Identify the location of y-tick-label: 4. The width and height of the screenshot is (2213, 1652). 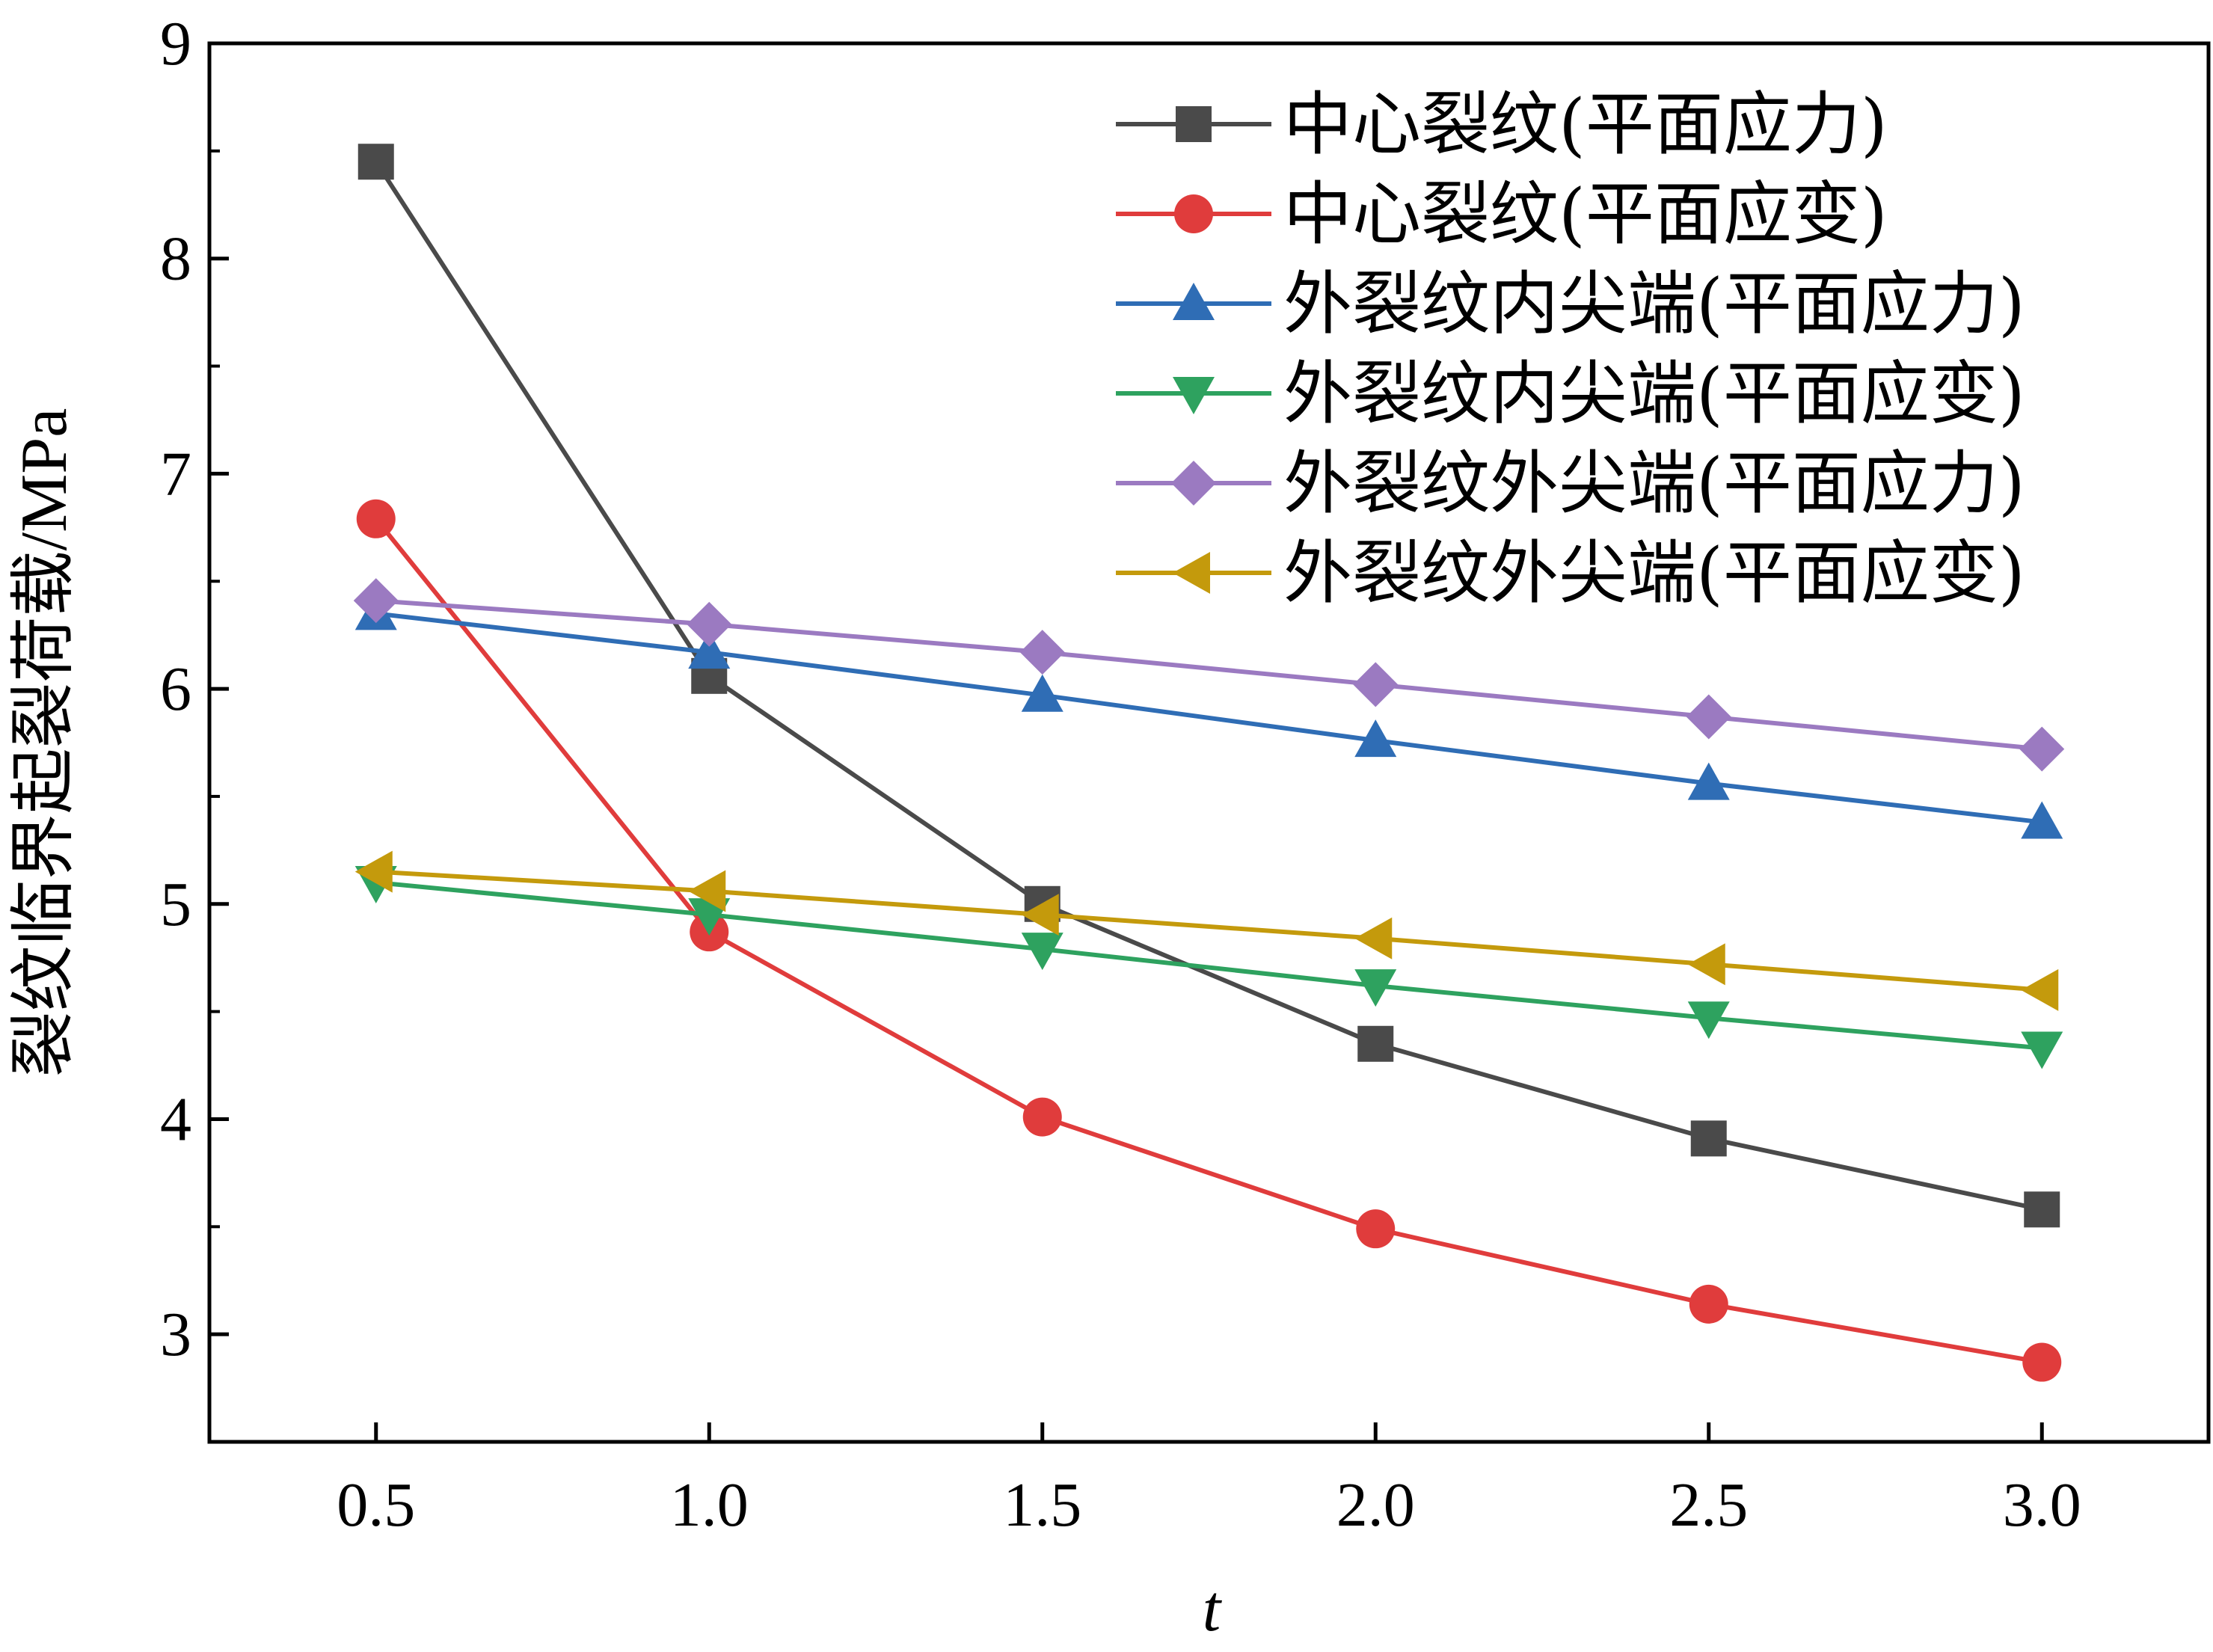
(175, 1119).